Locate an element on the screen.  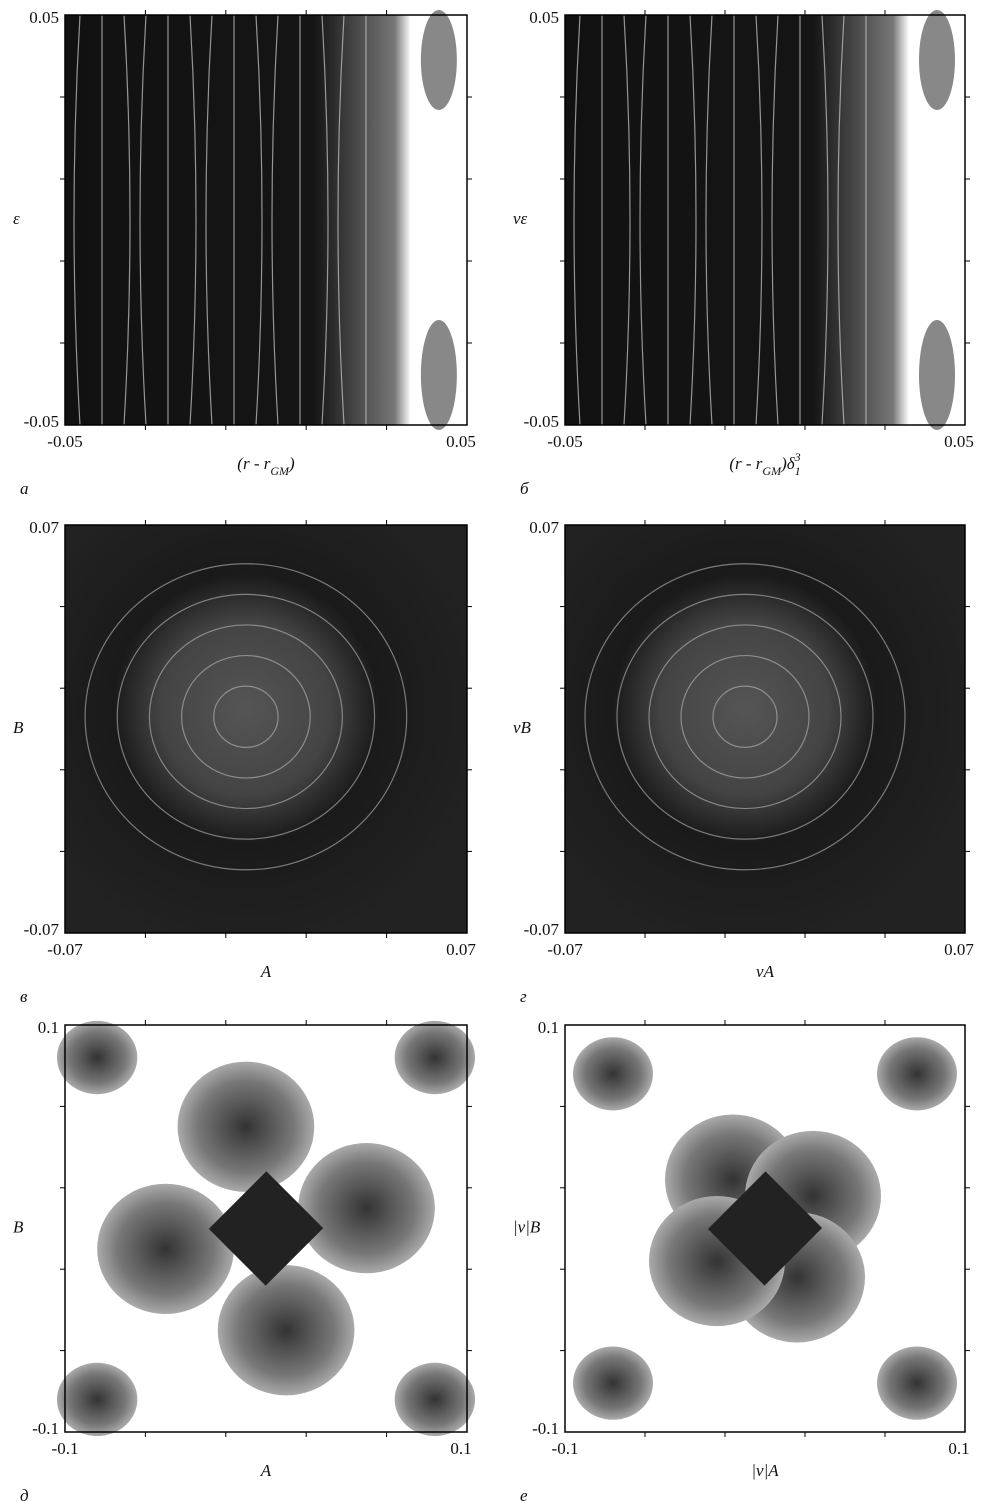
x-max-label: 0.07 is located at coordinates (461, 949).